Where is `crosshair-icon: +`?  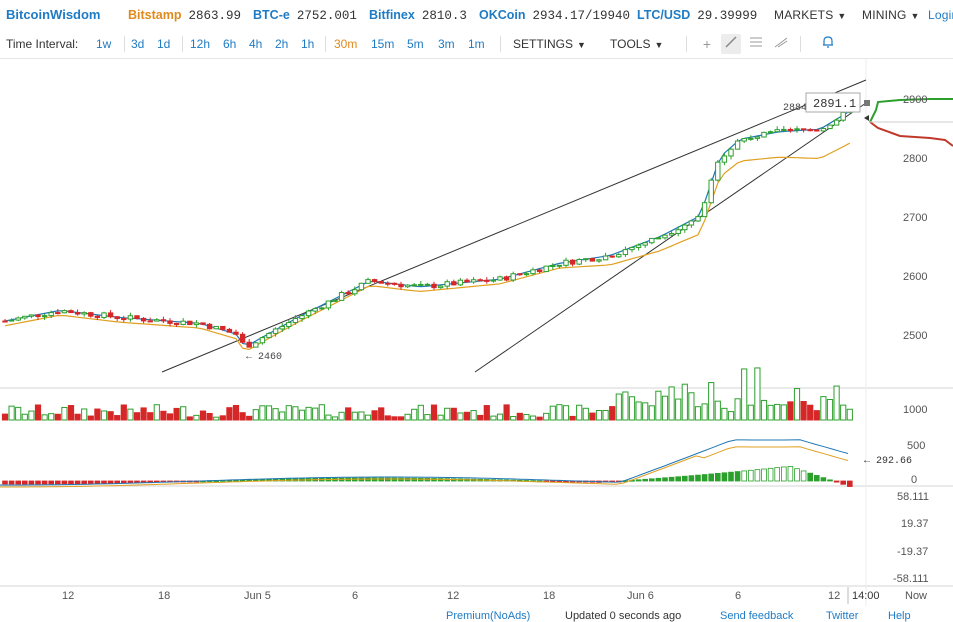
crosshair-icon: + is located at coordinates (707, 44).